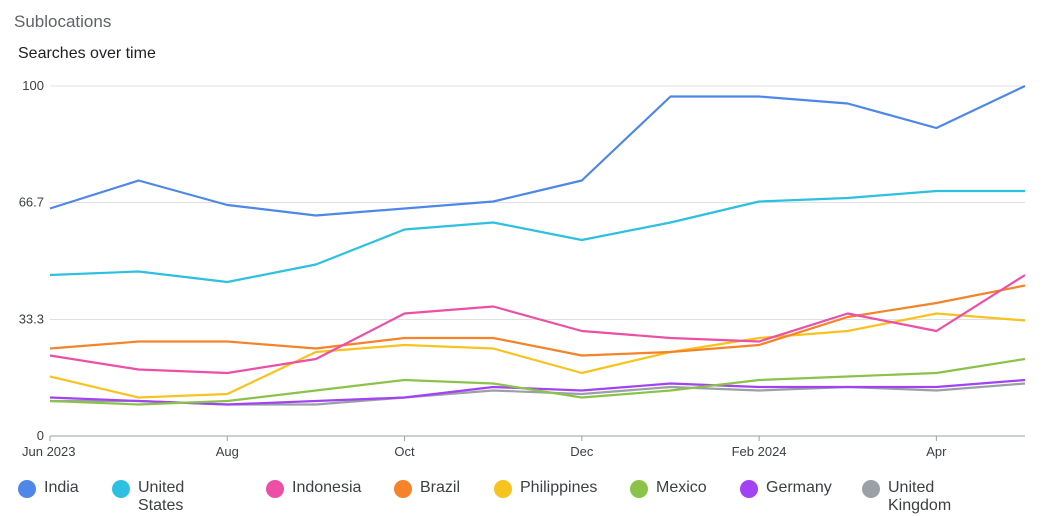 This screenshot has height=516, width=1048. I want to click on legend-label: Indonesia, so click(327, 487).